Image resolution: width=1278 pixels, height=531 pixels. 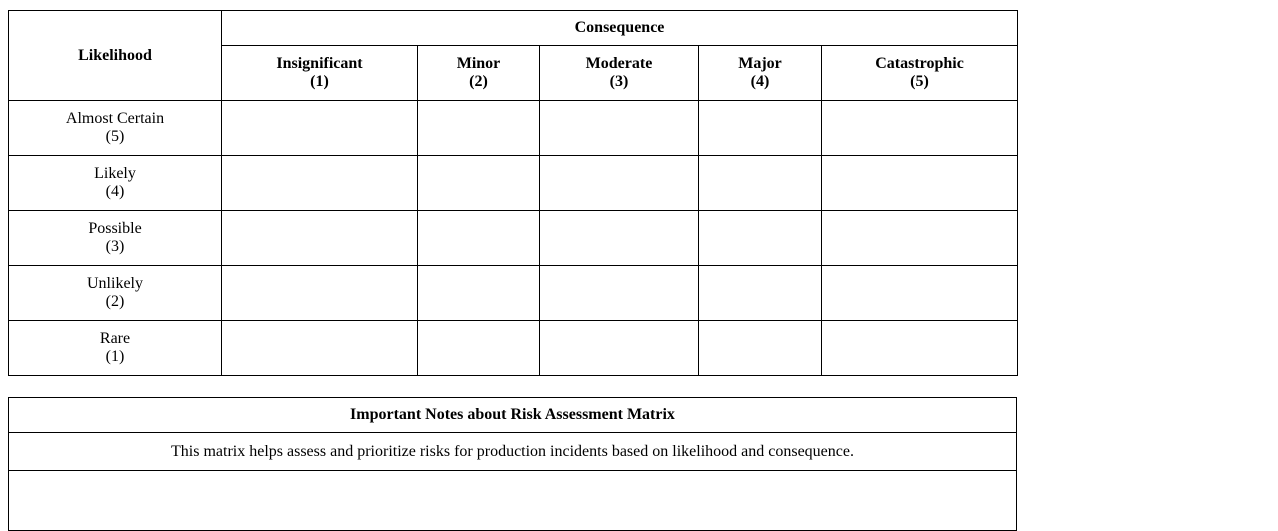 I want to click on row-header-label: Rare, so click(x=115, y=338).